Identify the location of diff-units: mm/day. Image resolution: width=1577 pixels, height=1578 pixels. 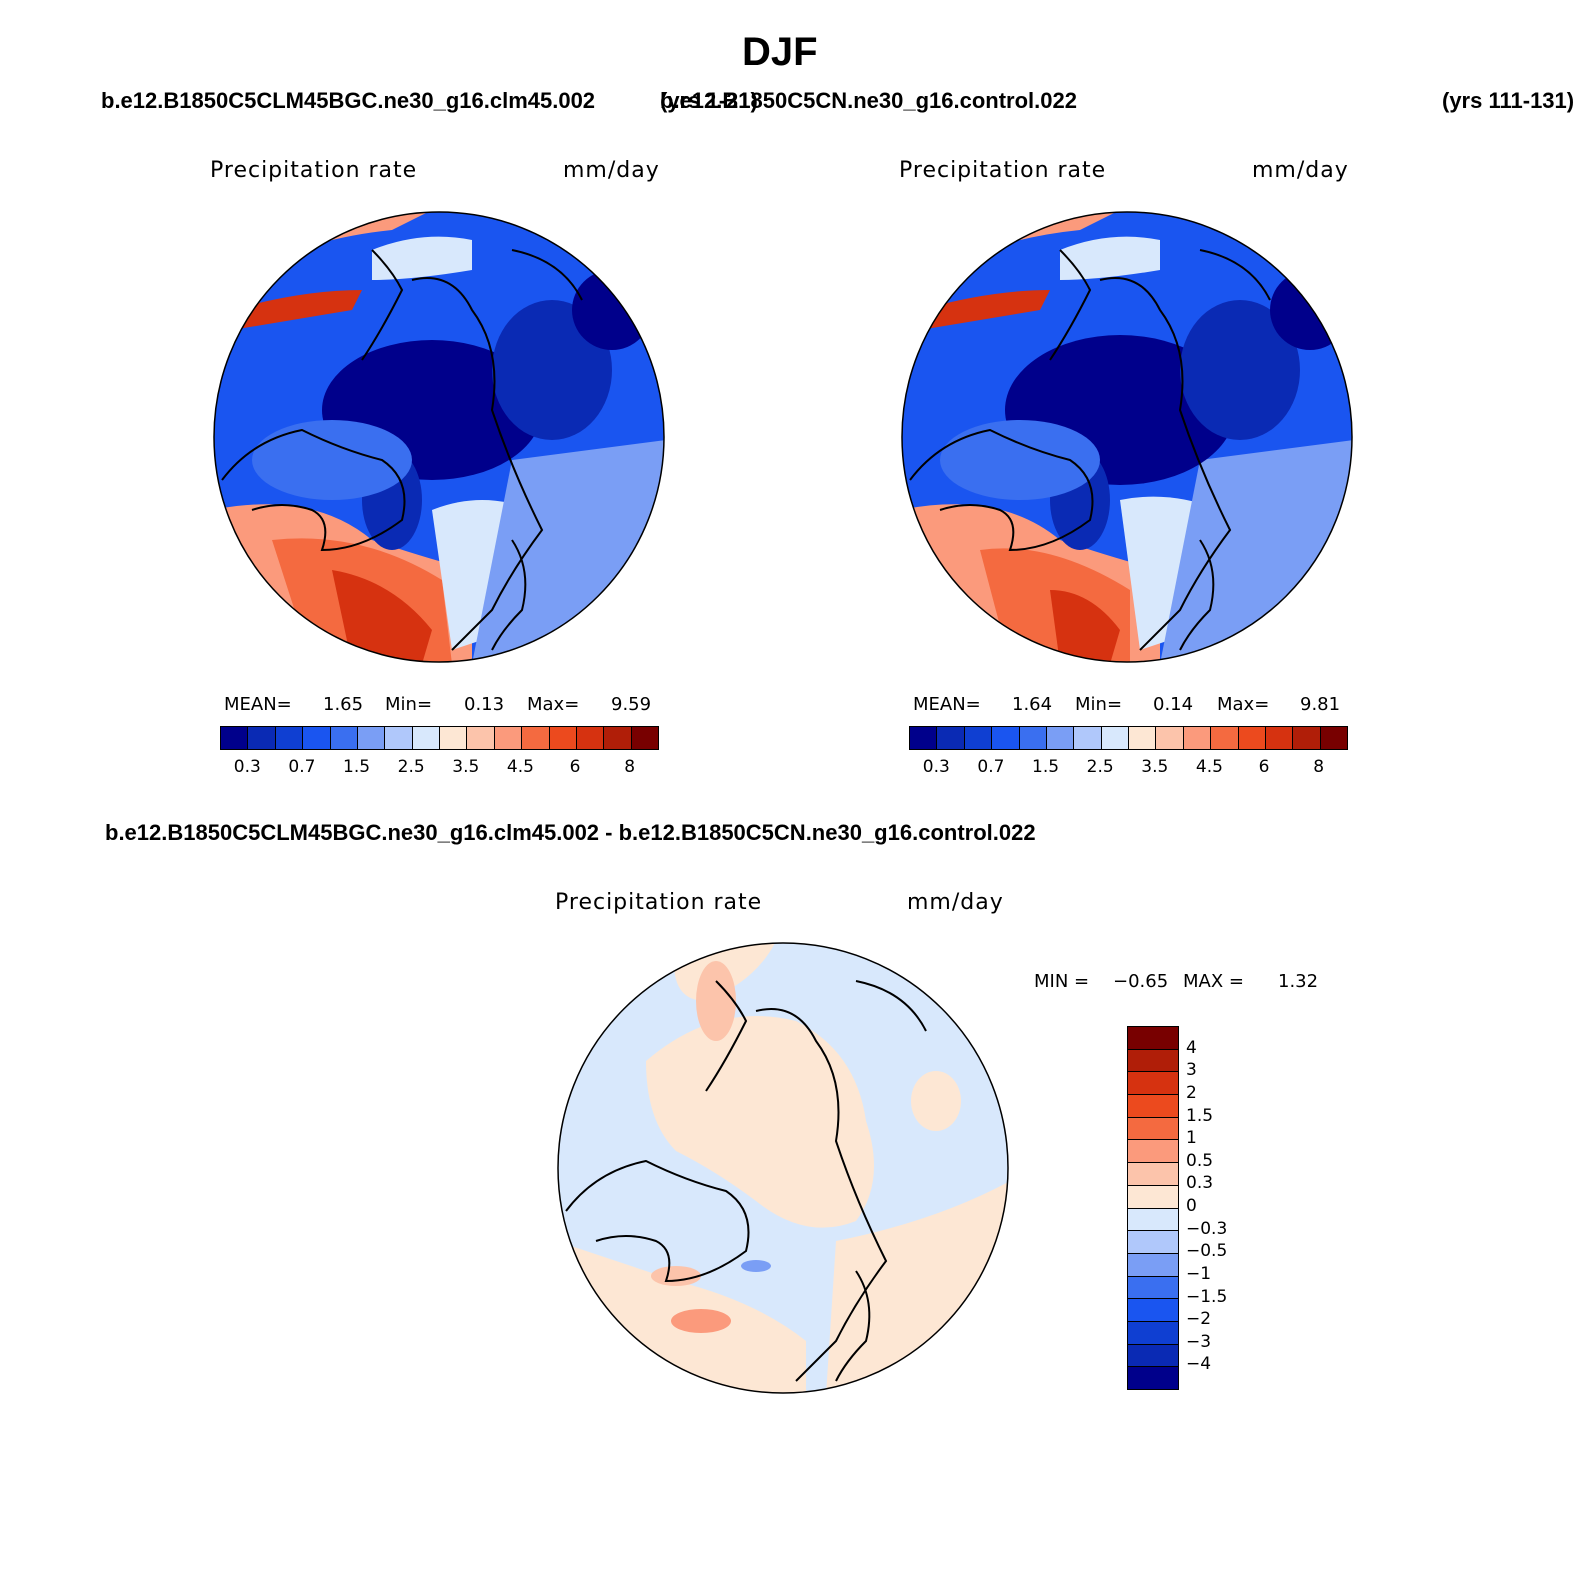
(955, 902).